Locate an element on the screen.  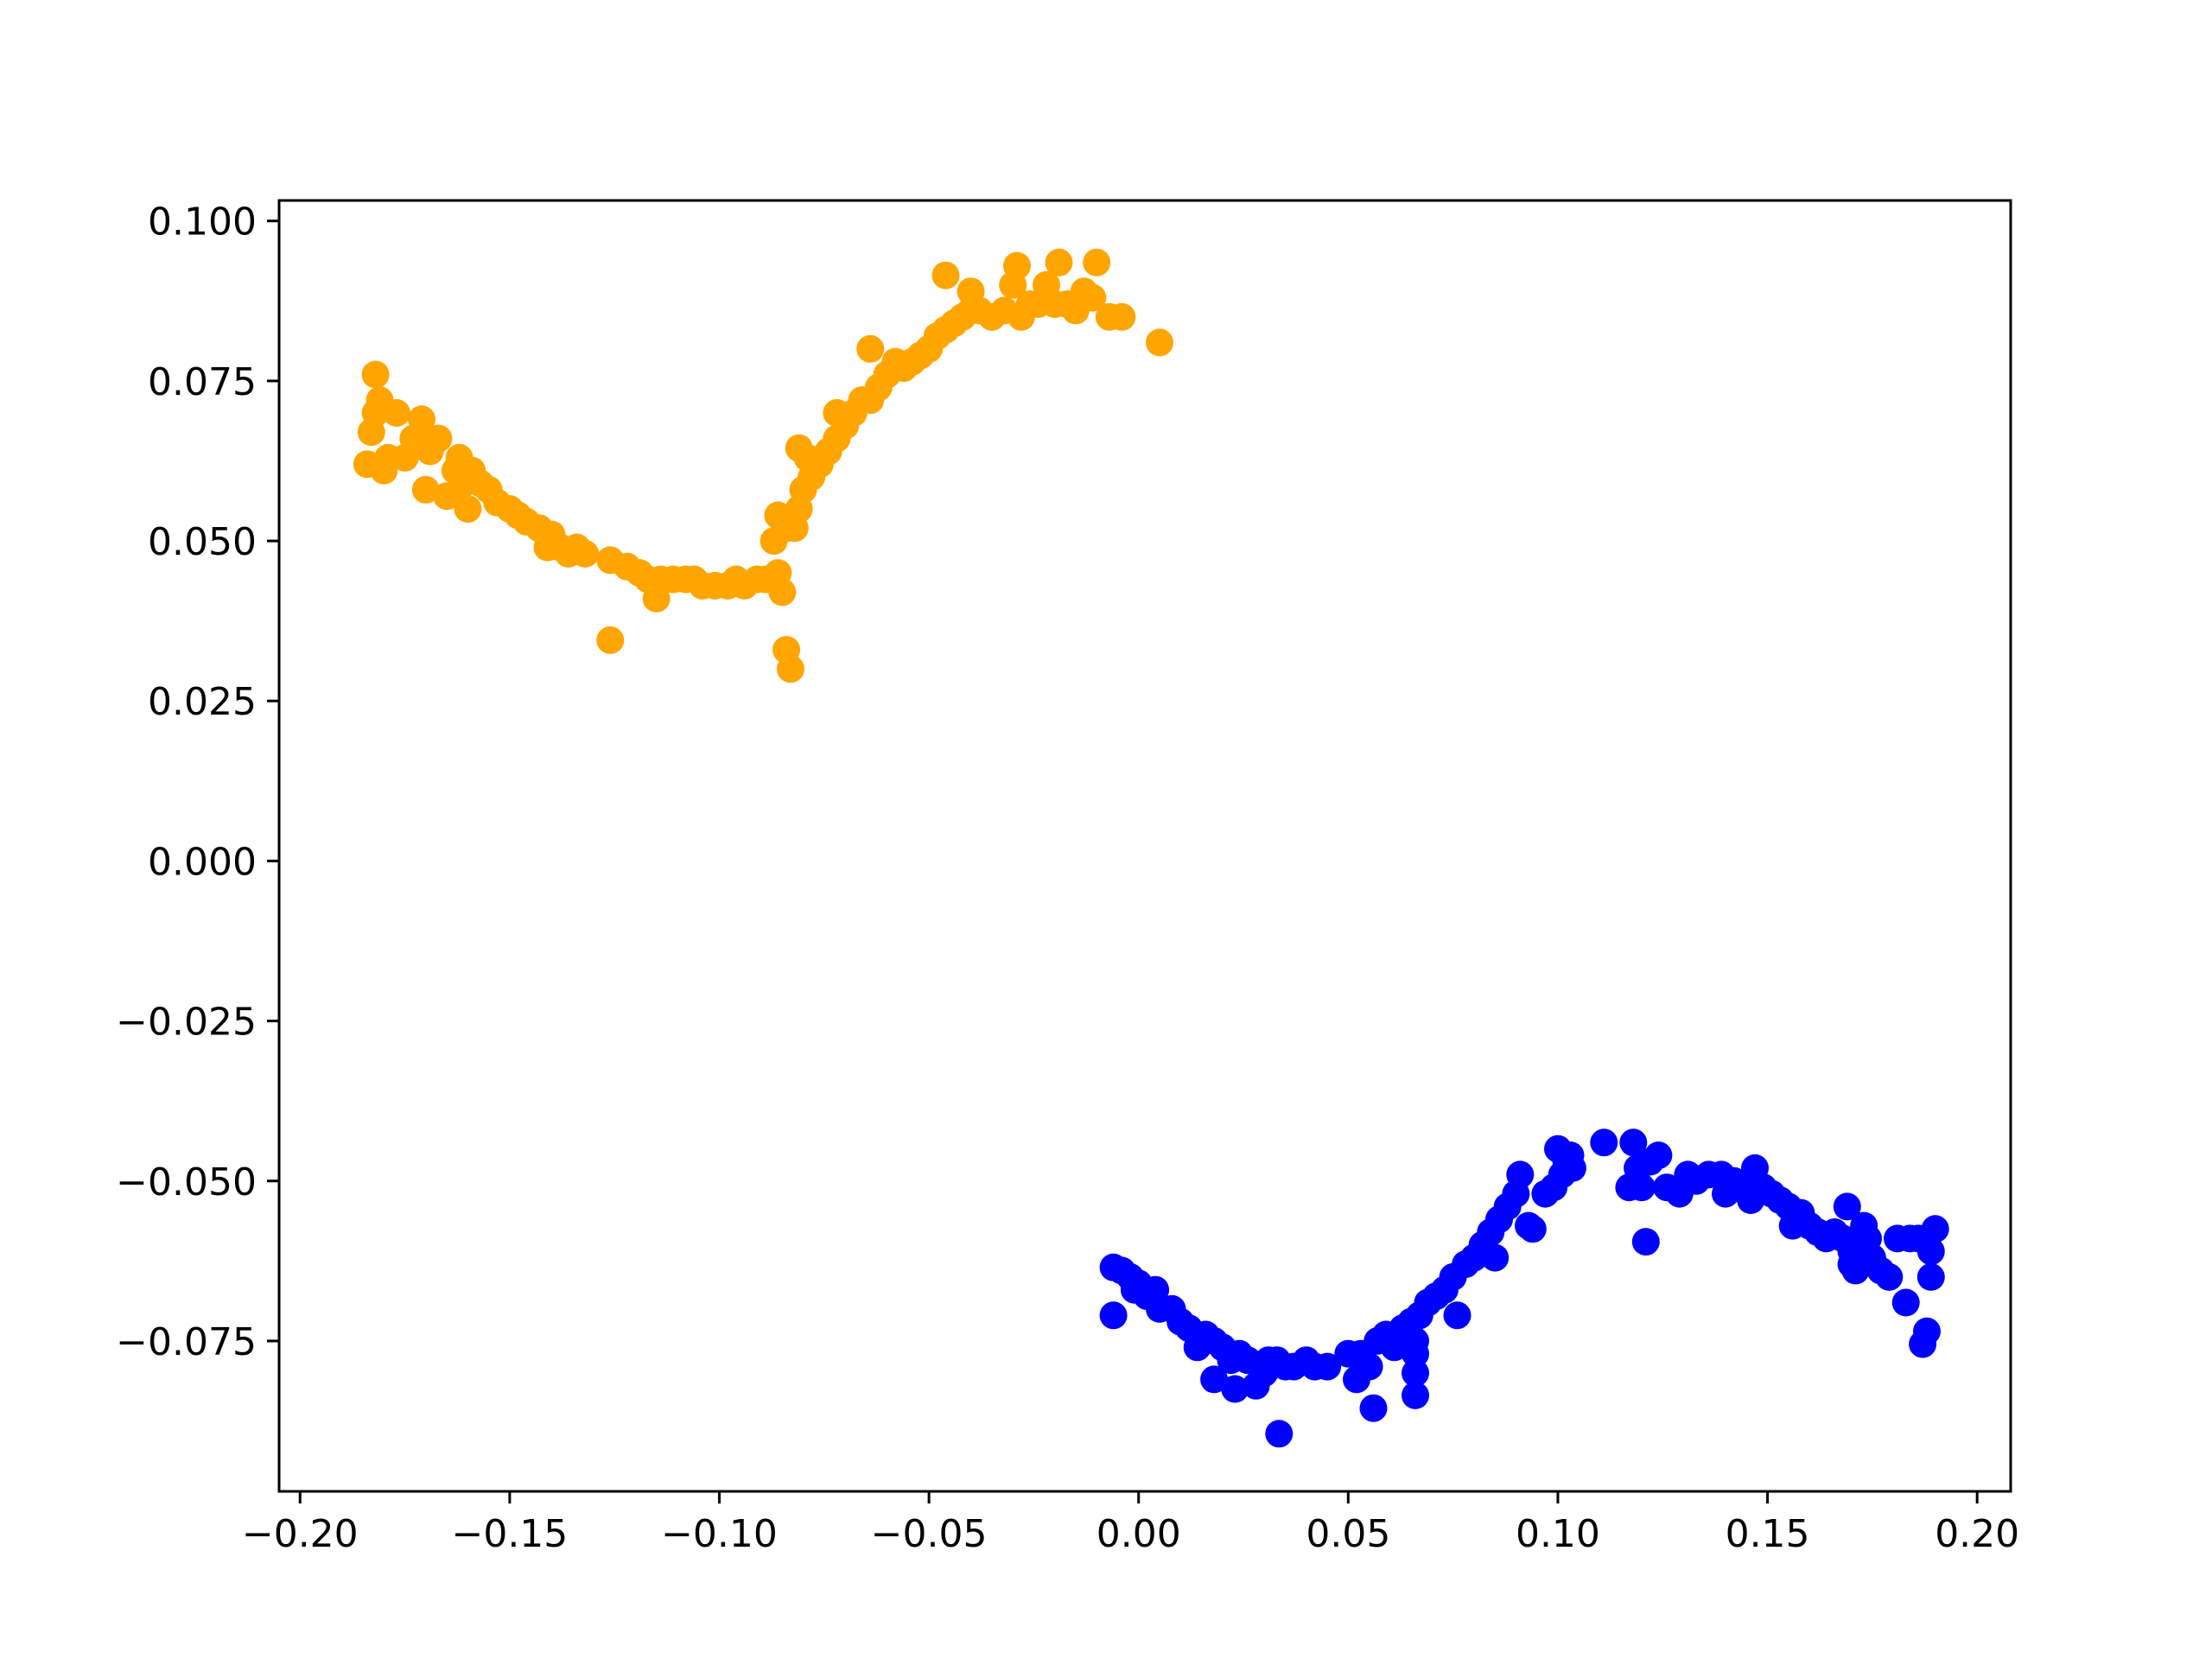
x-axis: −0.20 −0.15 −0.10 −0.05 0.00 0.05 0.10 0.15 0.20 is located at coordinates (1130, 1523).